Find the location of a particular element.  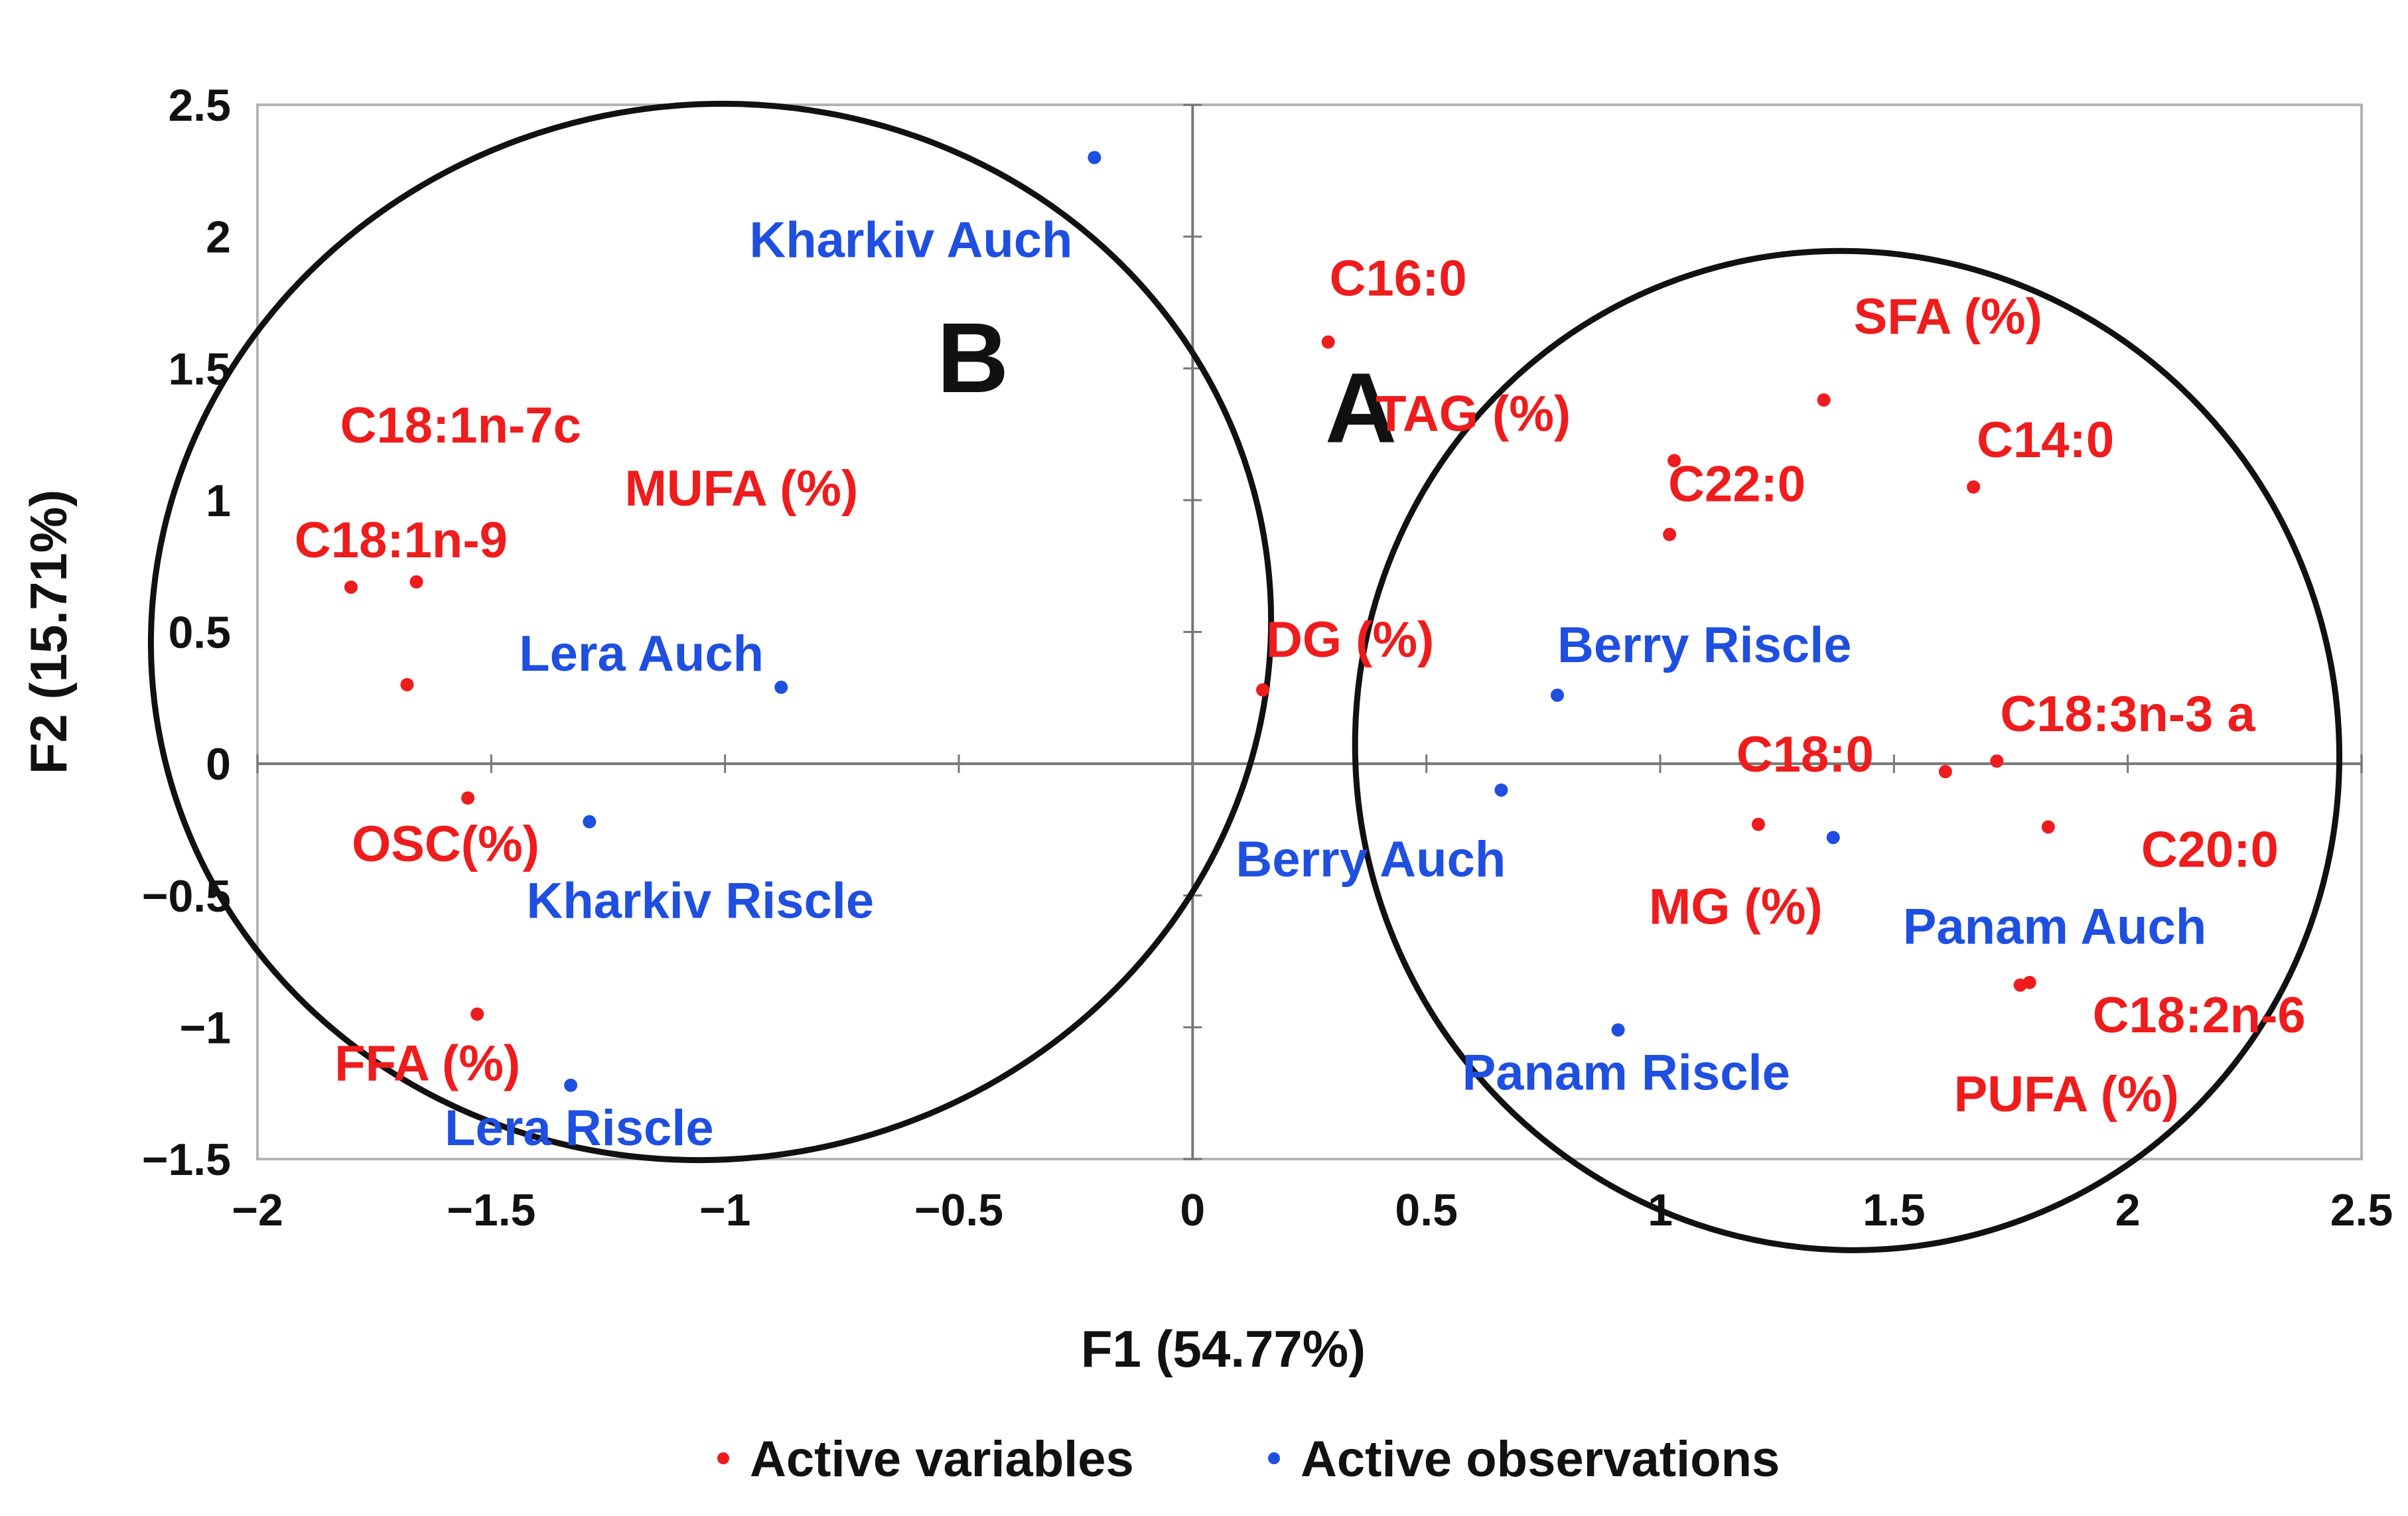

point-label-sfa: SFA (%) is located at coordinates (1948, 317).